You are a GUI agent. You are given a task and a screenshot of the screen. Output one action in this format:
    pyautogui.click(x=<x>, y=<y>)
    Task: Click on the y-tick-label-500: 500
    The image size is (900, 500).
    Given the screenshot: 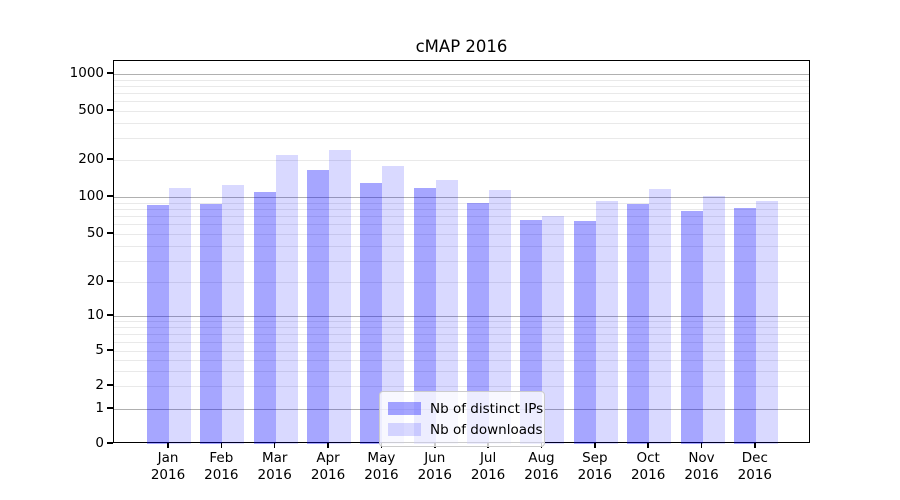 What is the action you would take?
    pyautogui.click(x=91, y=110)
    